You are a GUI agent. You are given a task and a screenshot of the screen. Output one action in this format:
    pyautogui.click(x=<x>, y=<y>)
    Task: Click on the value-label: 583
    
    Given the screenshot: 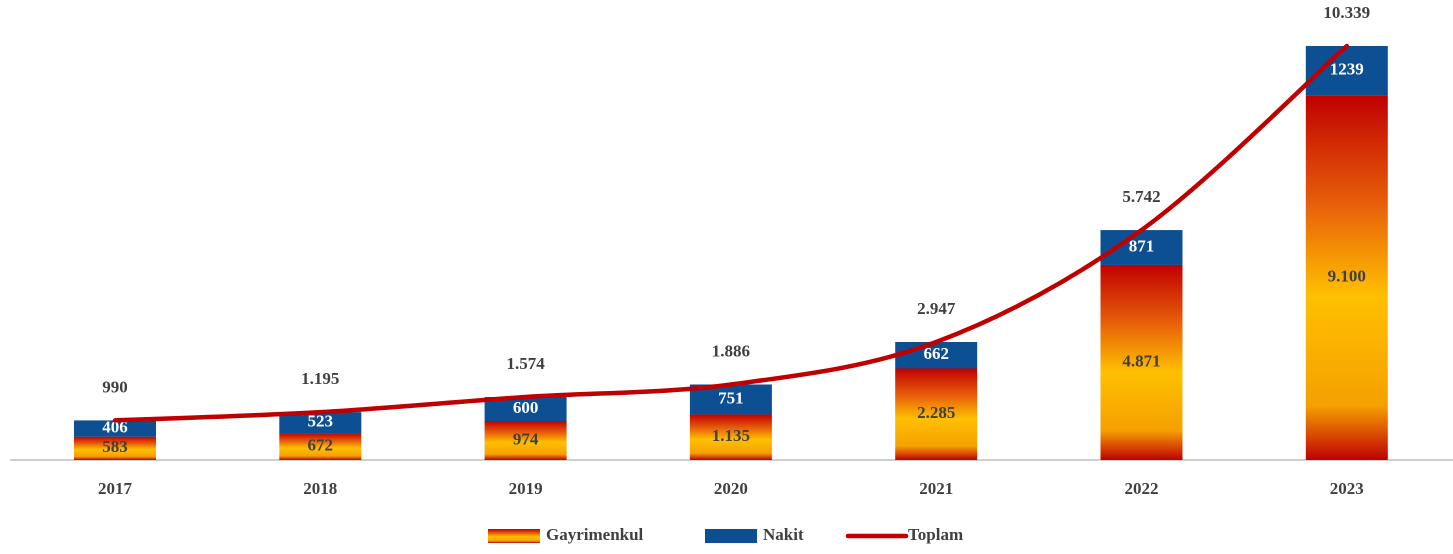 What is the action you would take?
    pyautogui.click(x=115, y=446)
    